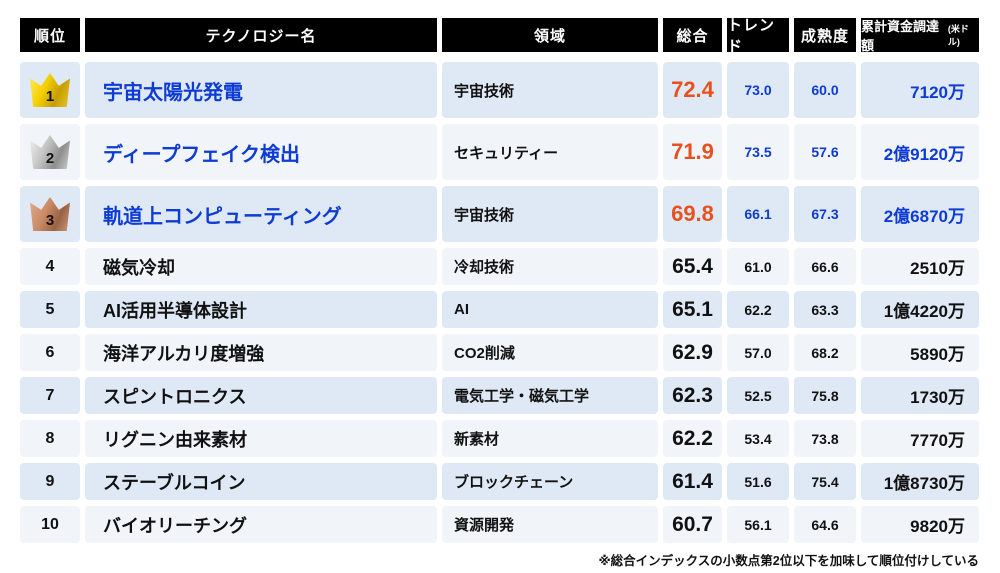 Image resolution: width=1000 pixels, height=573 pixels. What do you see at coordinates (50, 395) in the screenshot?
I see `rank-cell: 7` at bounding box center [50, 395].